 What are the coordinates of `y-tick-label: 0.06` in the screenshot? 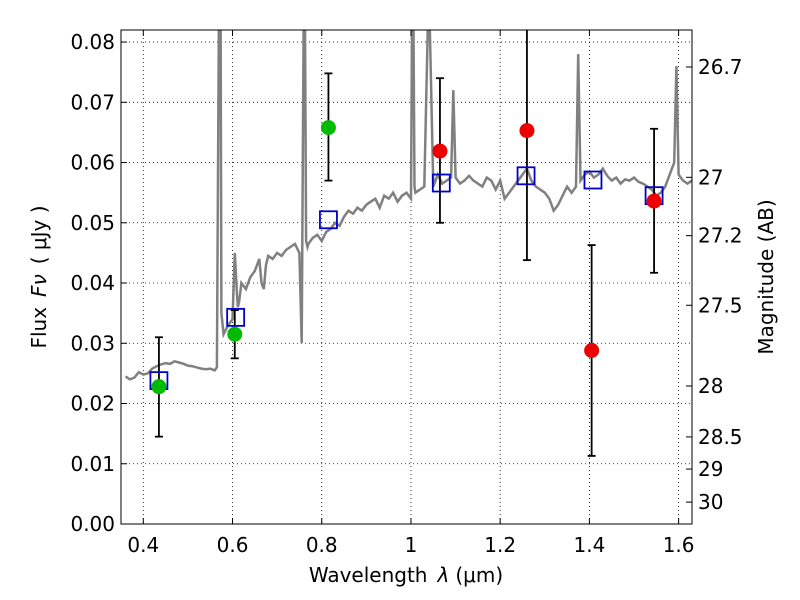 It's located at (92, 163).